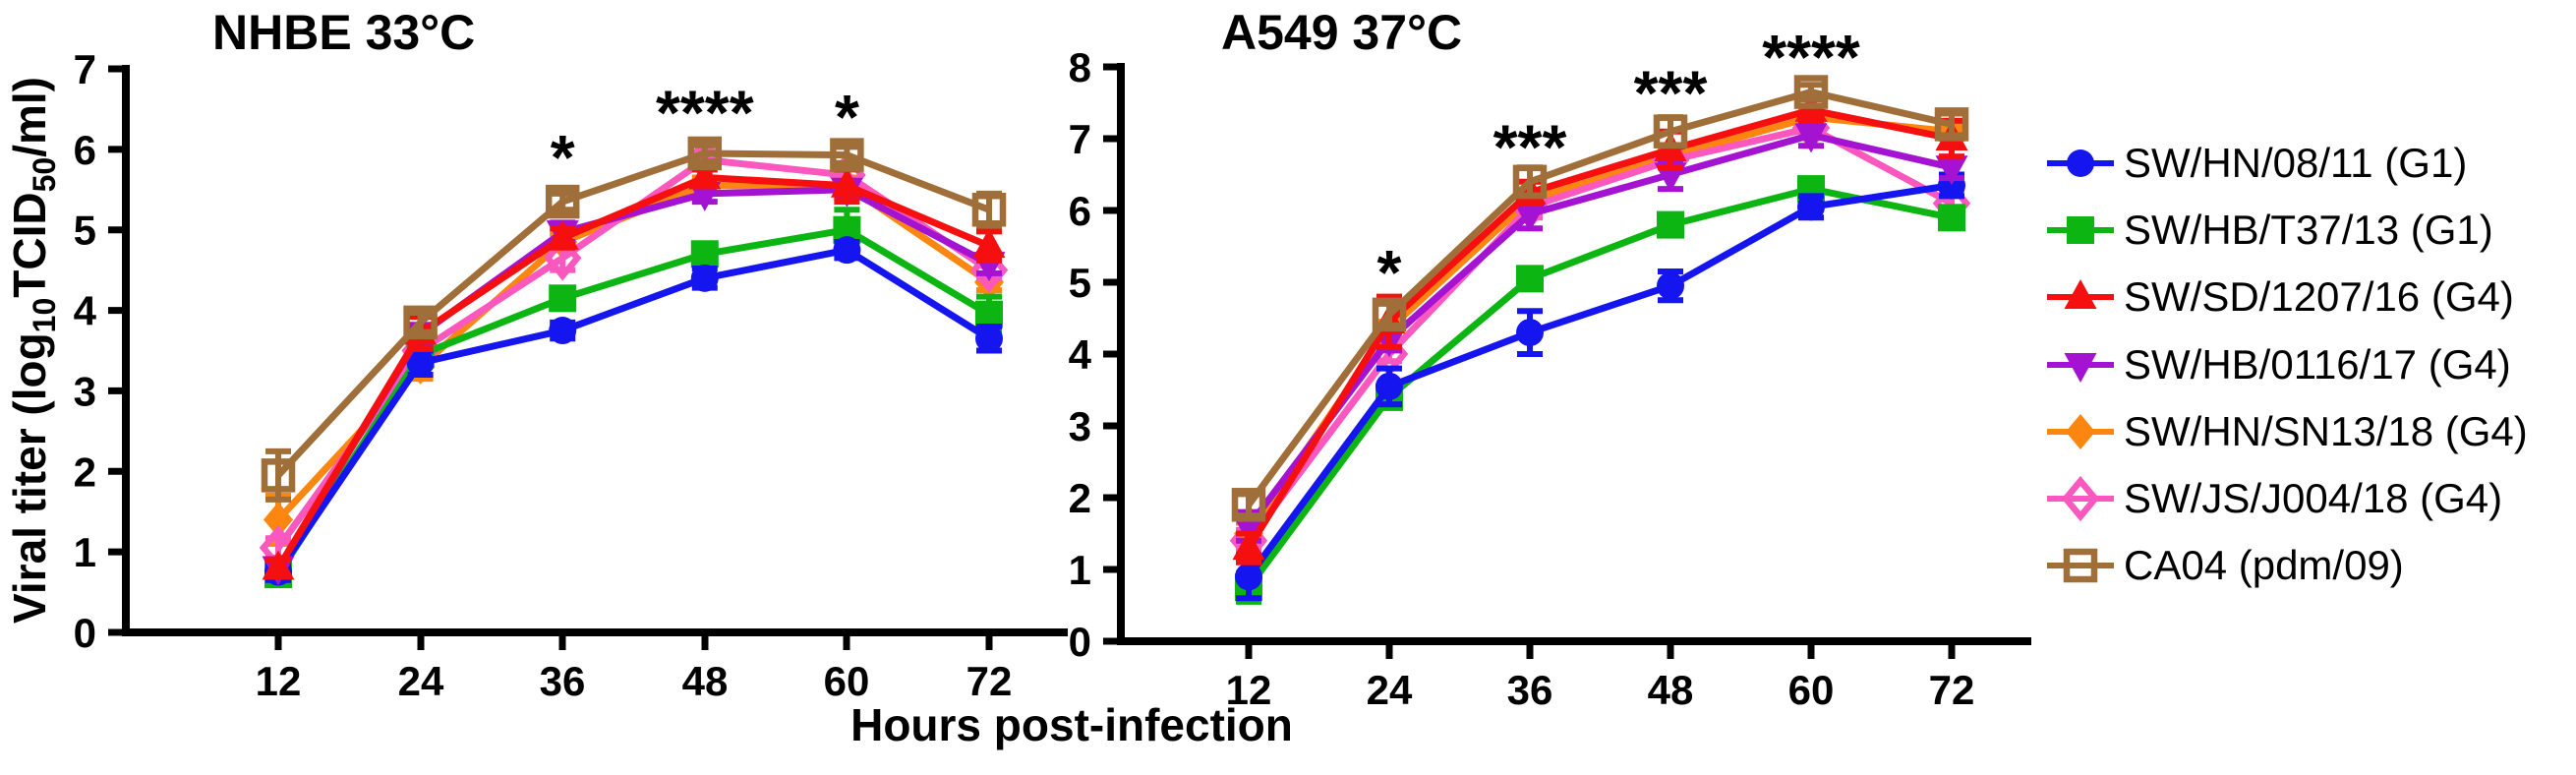 The width and height of the screenshot is (2576, 775). What do you see at coordinates (2285, 431) in the screenshot?
I see `legend-item: SW/HN/SN13/18 (G4)` at bounding box center [2285, 431].